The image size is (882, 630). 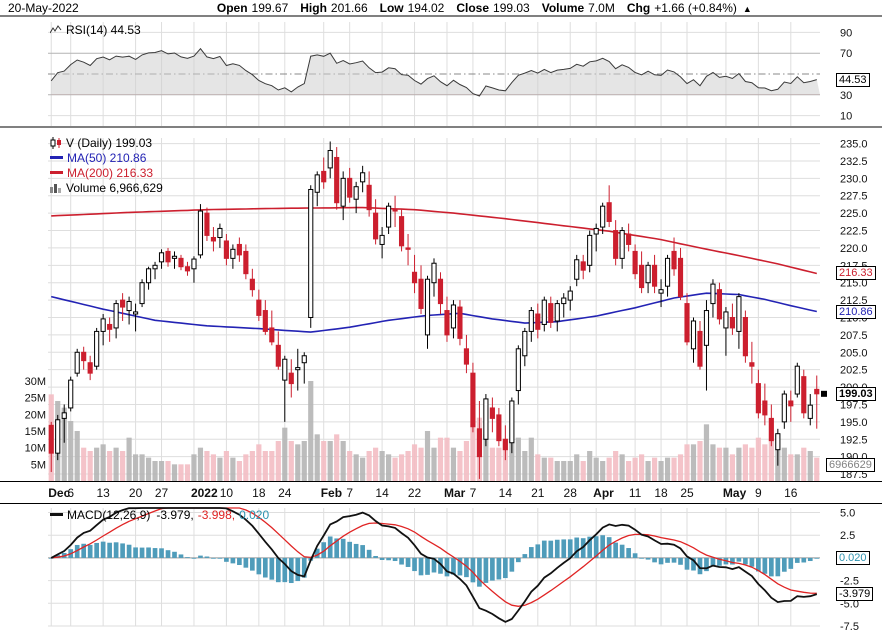 I want to click on svg-text: 9, so click(x=758, y=493).